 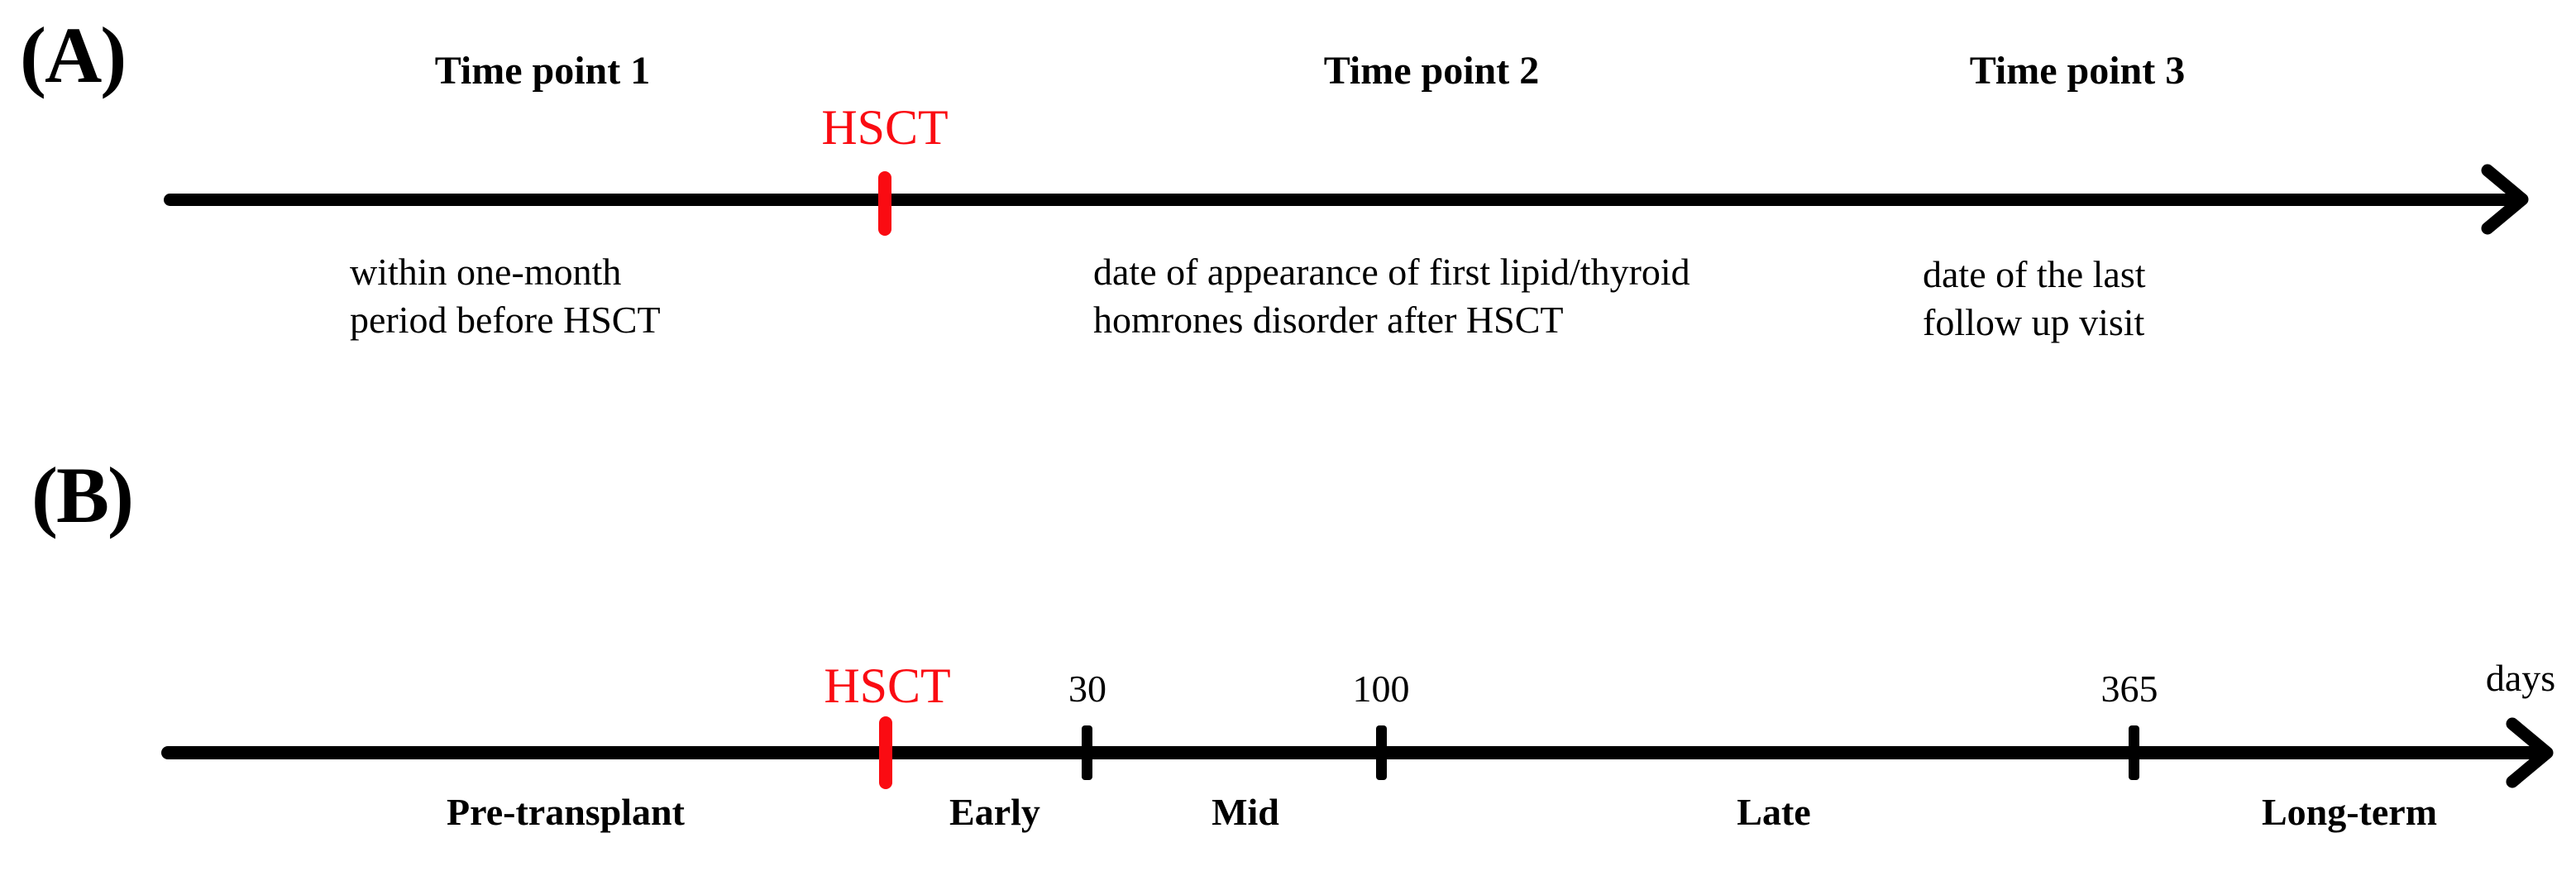 I want to click on phase-late-label: Late, so click(x=1774, y=812).